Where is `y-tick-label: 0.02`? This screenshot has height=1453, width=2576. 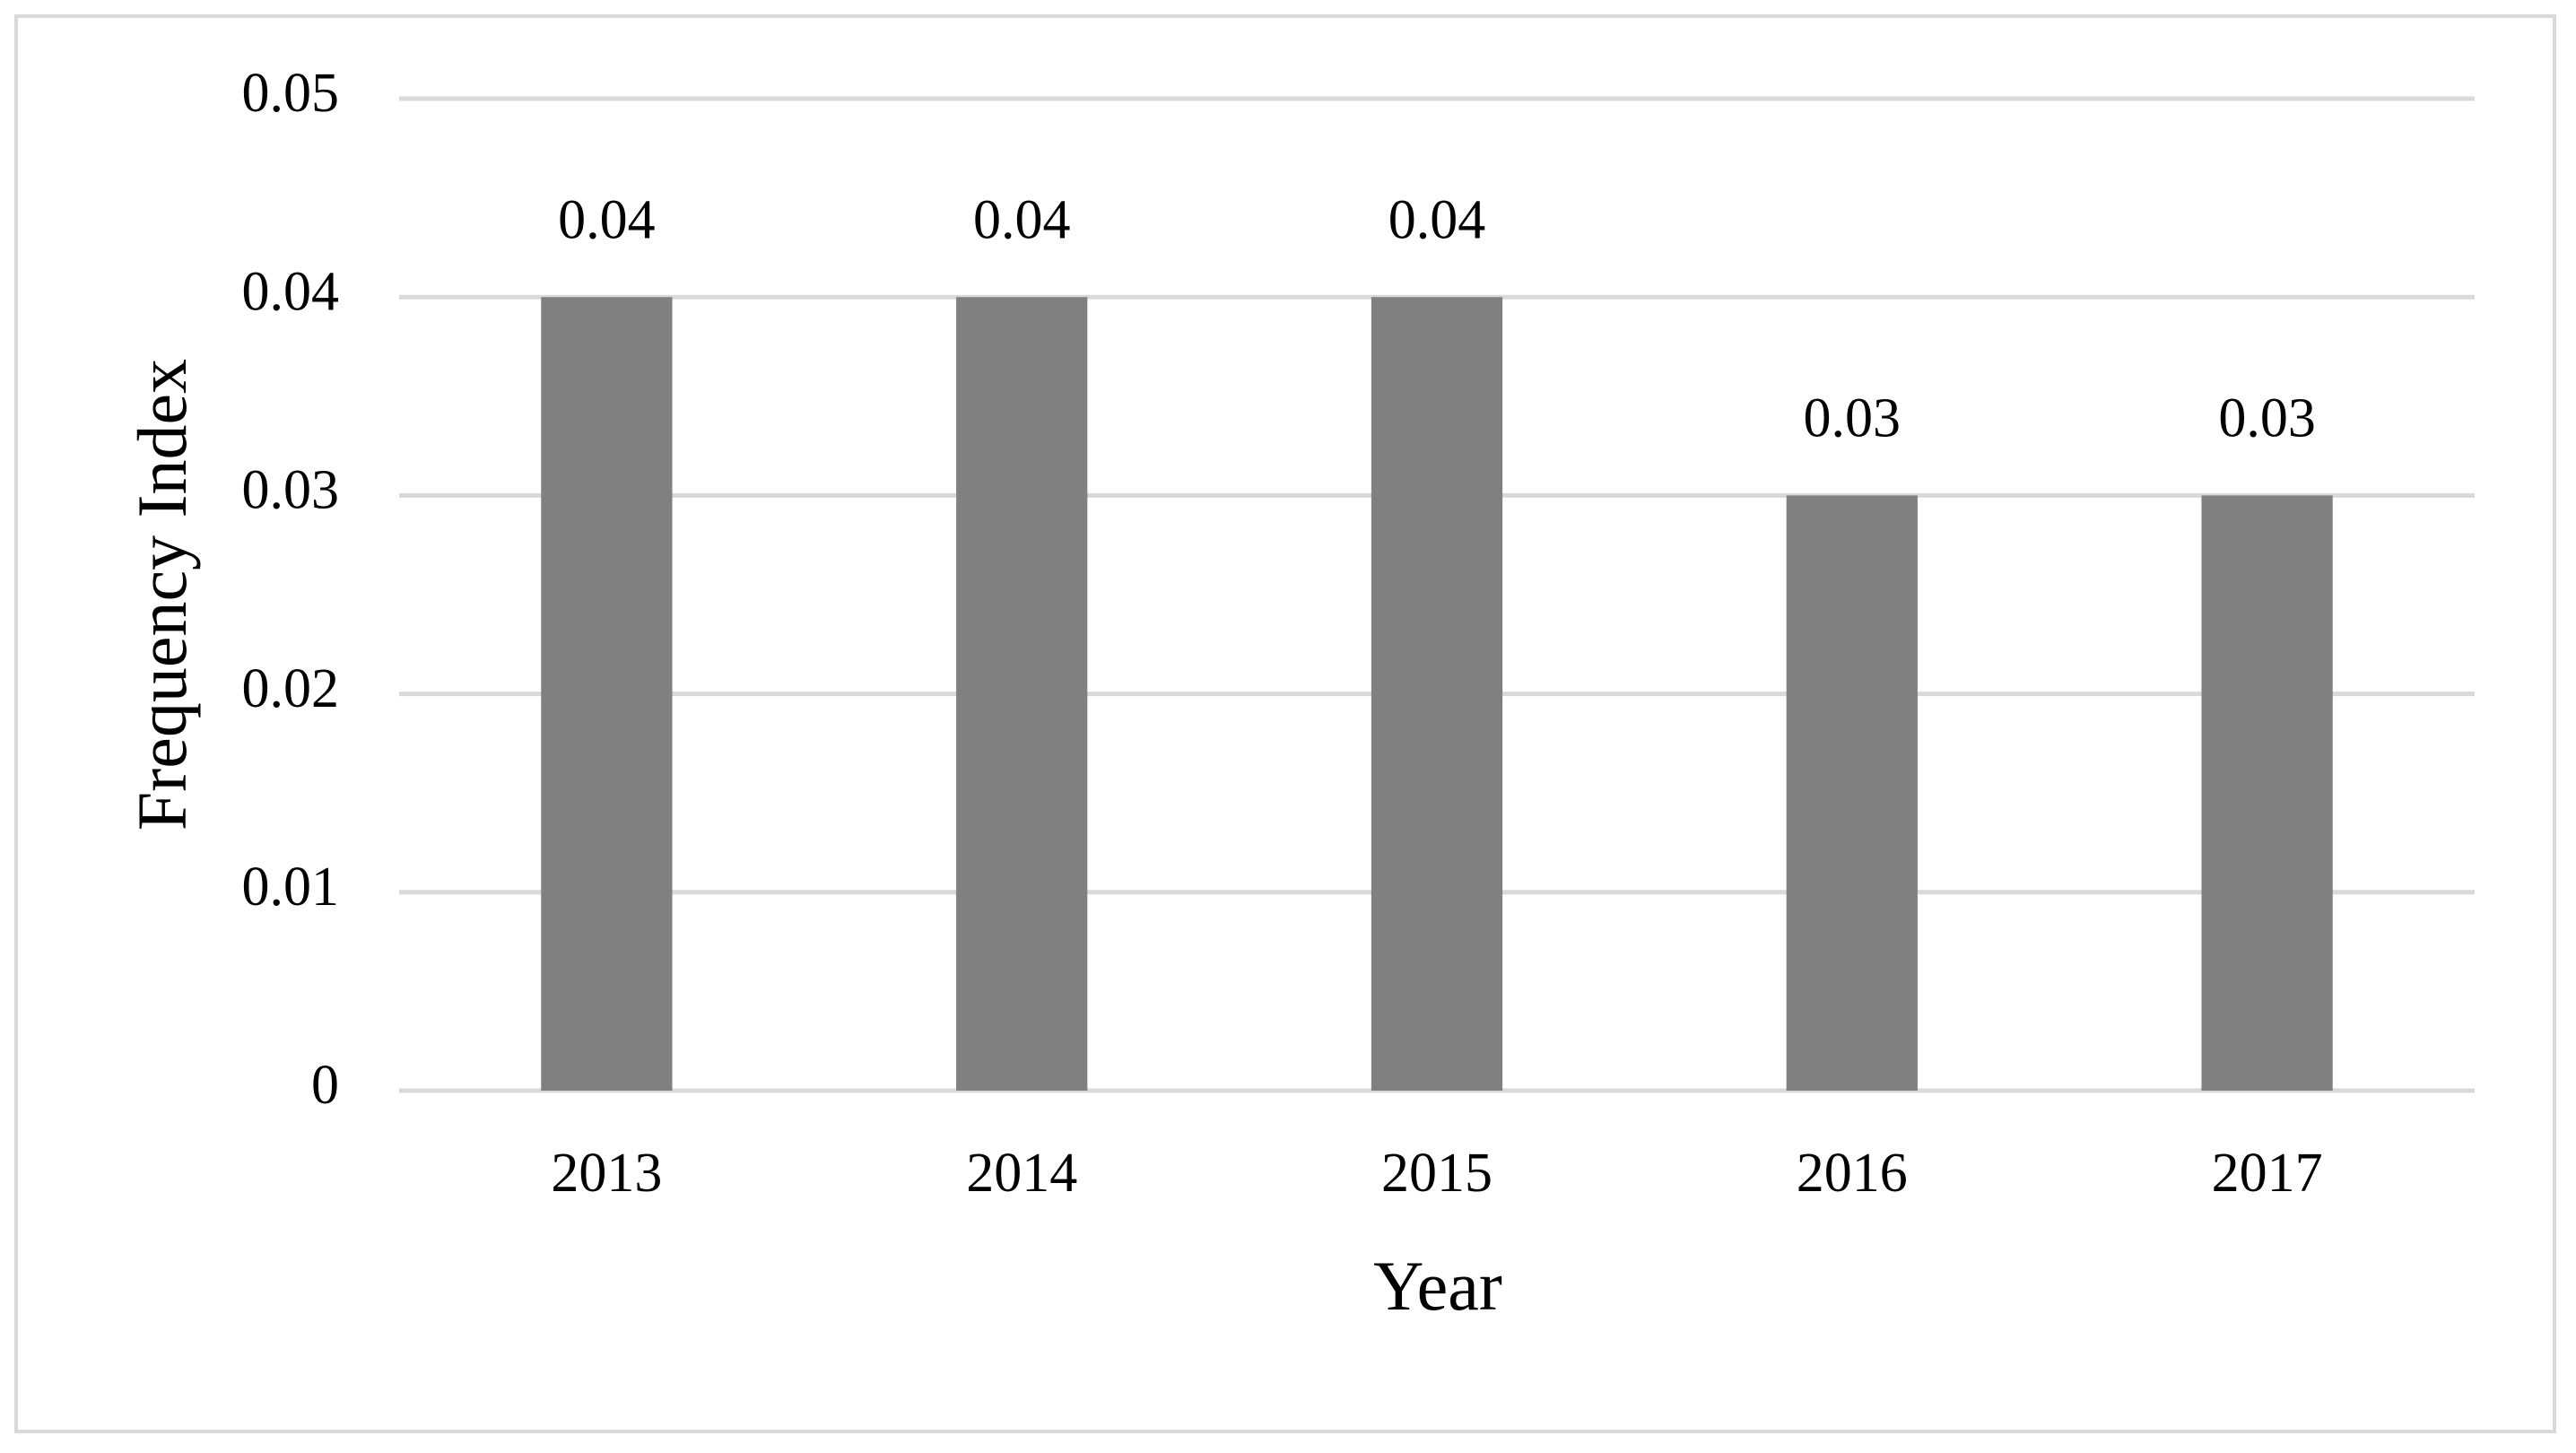
y-tick-label: 0.02 is located at coordinates (291, 688).